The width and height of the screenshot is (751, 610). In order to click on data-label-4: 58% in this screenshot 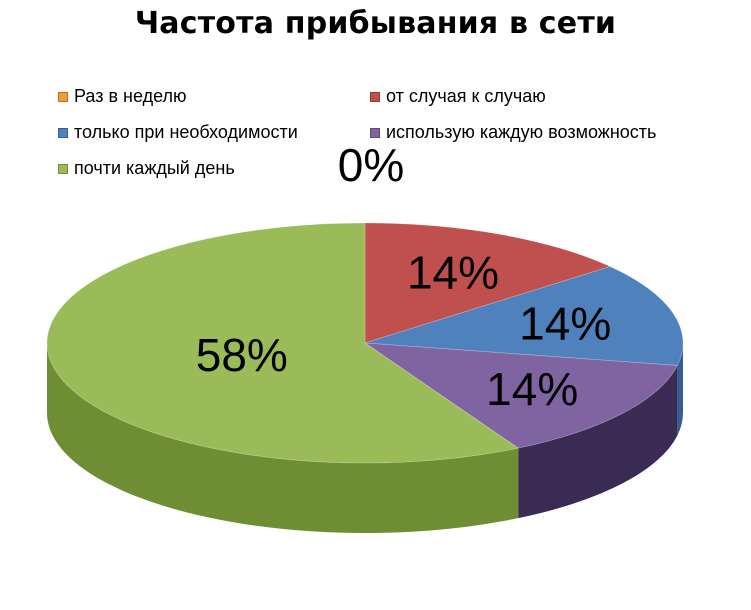, I will do `click(242, 355)`.